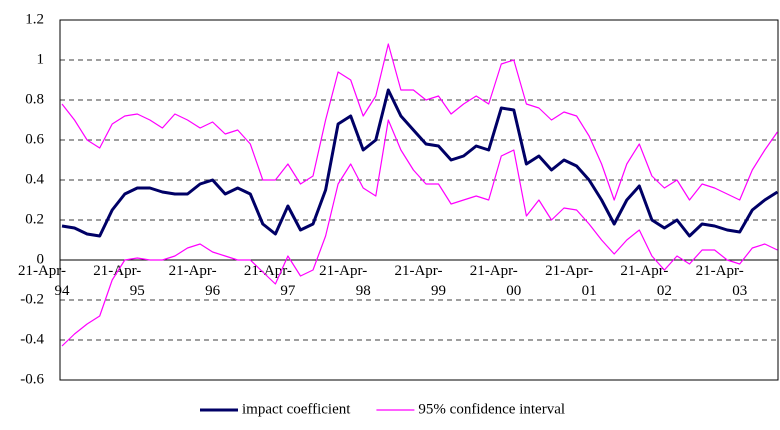  What do you see at coordinates (32, 299) in the screenshot?
I see `y-tick-label: -0.2` at bounding box center [32, 299].